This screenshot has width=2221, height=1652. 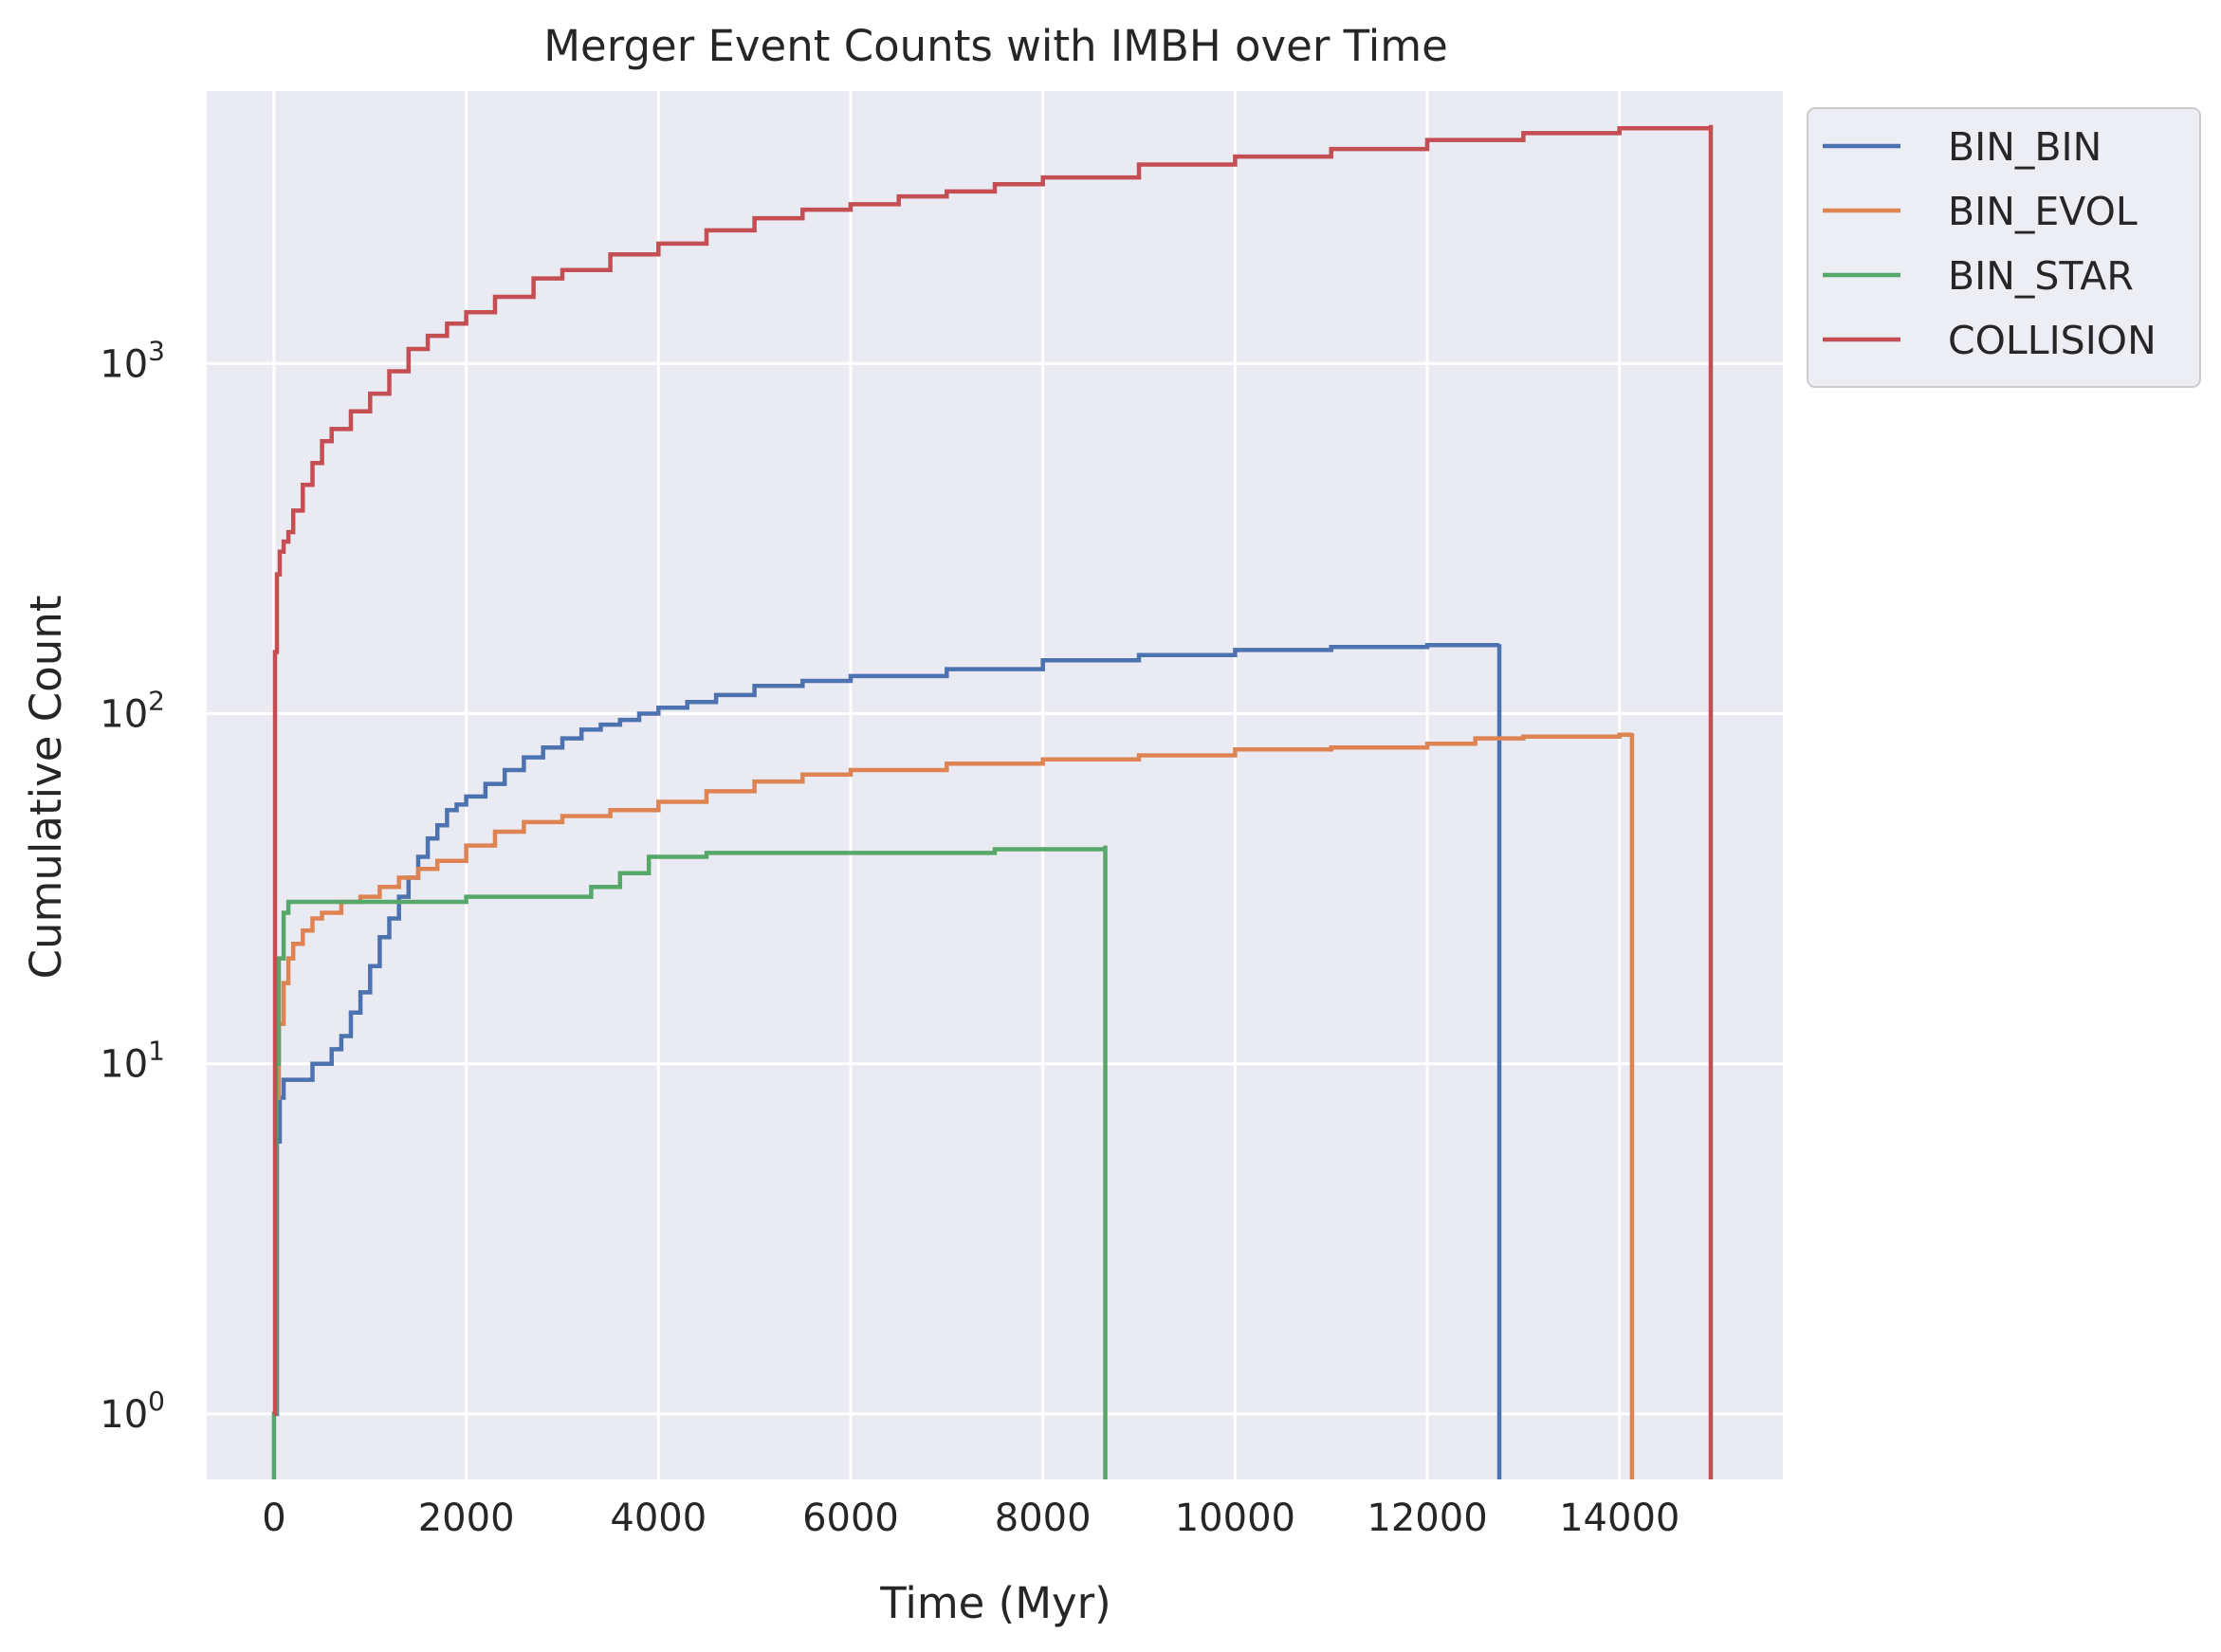 What do you see at coordinates (2052, 340) in the screenshot?
I see `legend-label: COLLISION` at bounding box center [2052, 340].